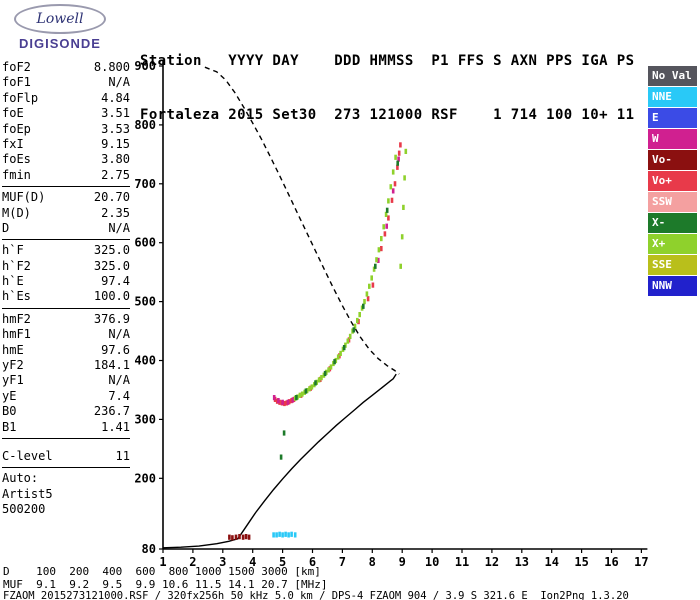  I want to click on echo-series-f-trace-x-dark, so click(339, 310).